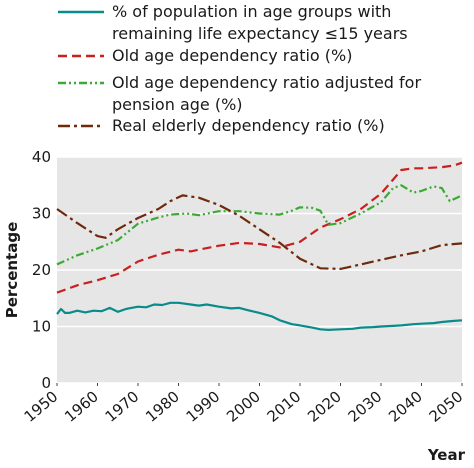  Describe the element at coordinates (232, 55) in the screenshot. I see `legend-label-2: Old age dependency ratio (%)` at that location.